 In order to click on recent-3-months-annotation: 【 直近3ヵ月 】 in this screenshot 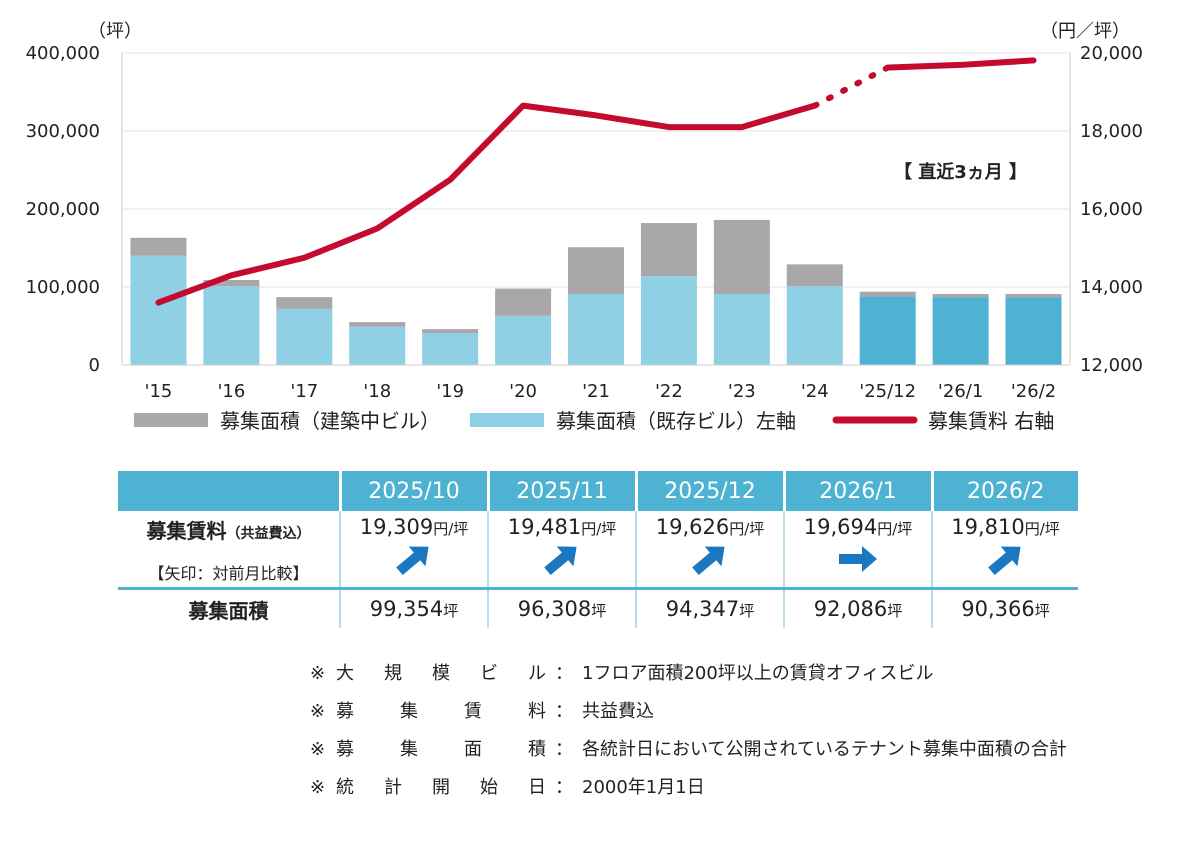, I will do `click(960, 172)`.